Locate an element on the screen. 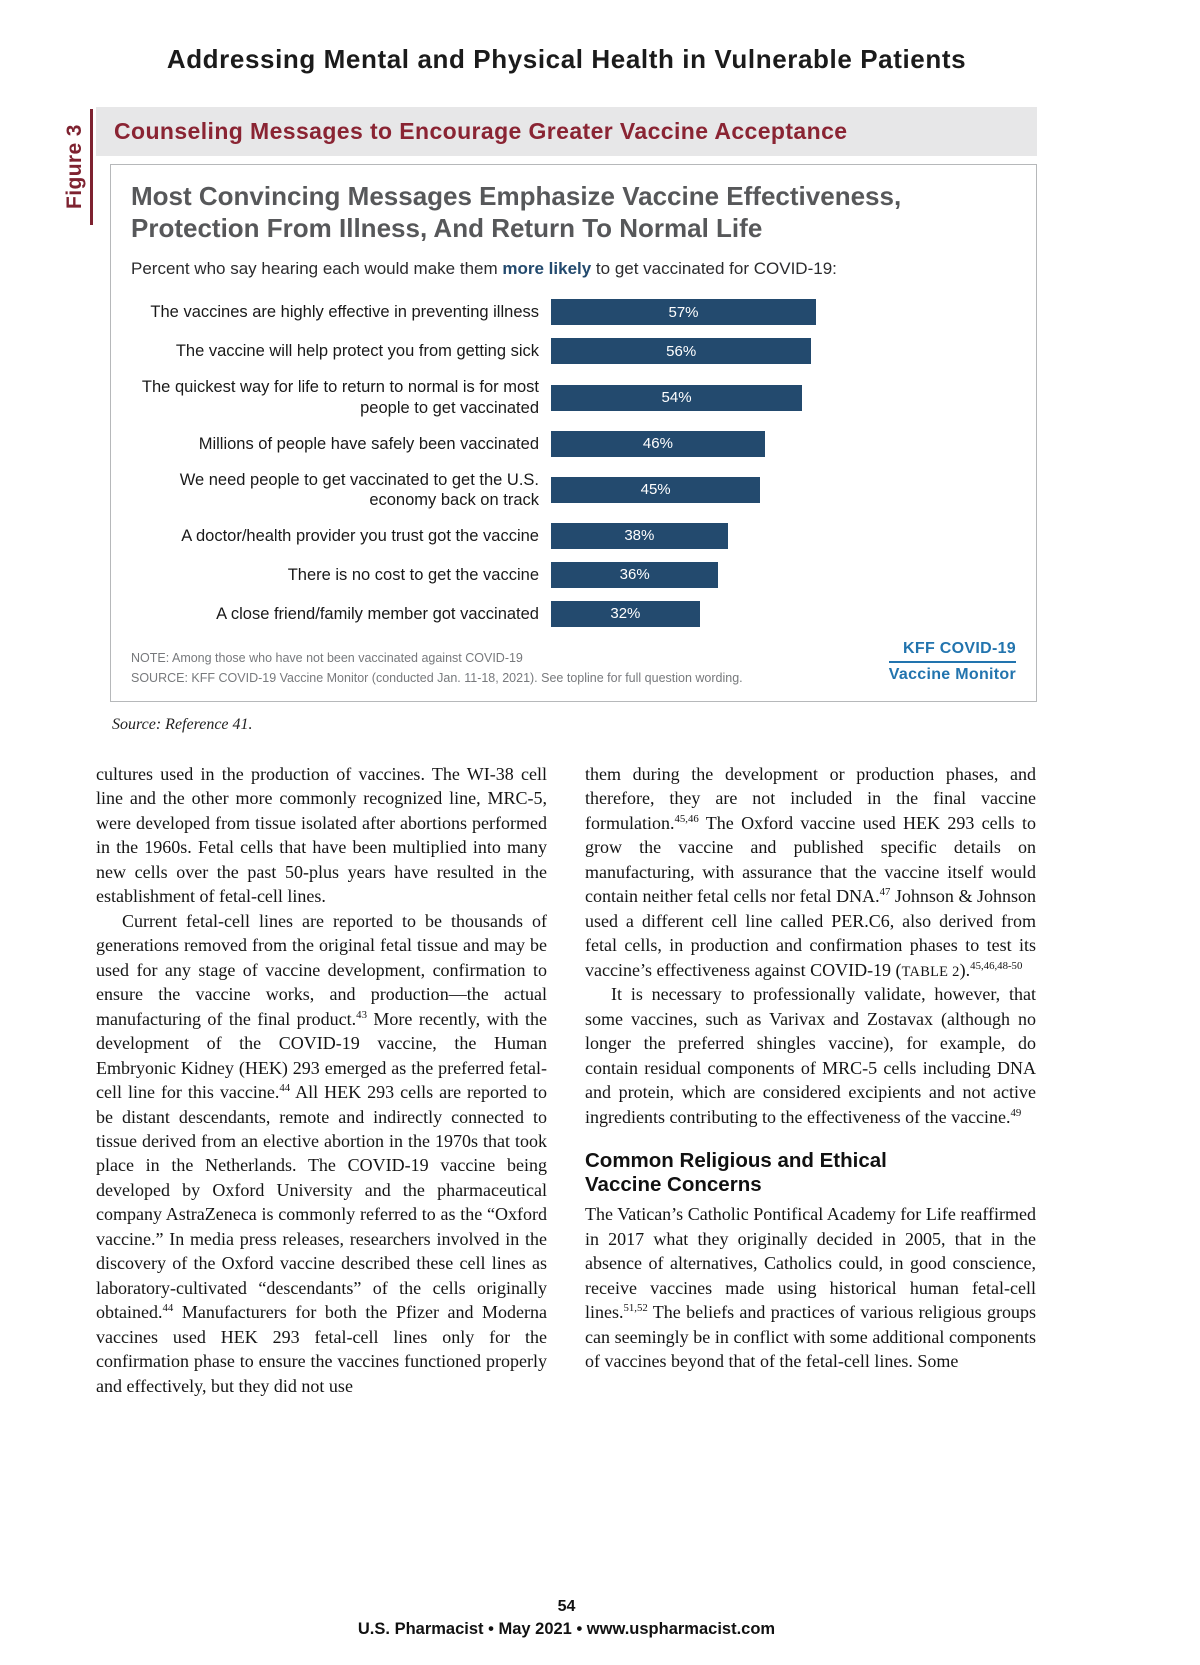 The height and width of the screenshot is (1665, 1200). bar-value-label: 38% is located at coordinates (639, 536).